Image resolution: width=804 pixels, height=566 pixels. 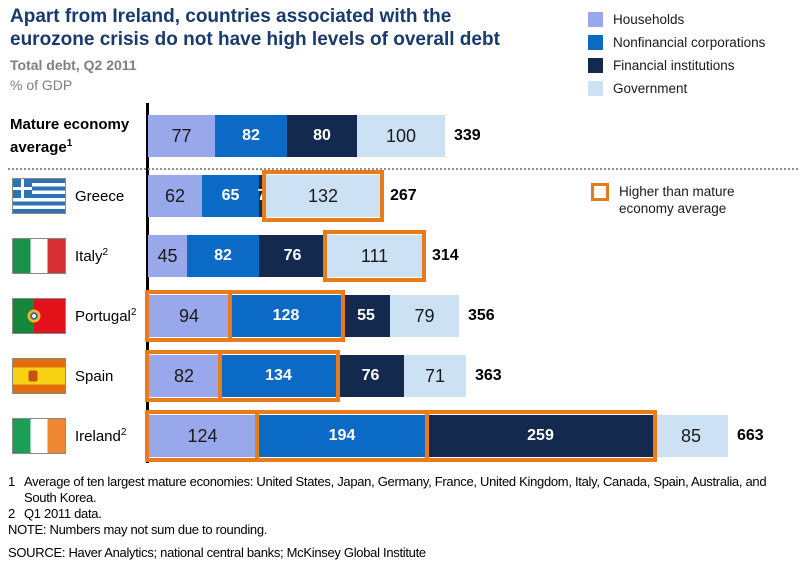 I want to click on legend-item-government: Government, so click(x=676, y=88).